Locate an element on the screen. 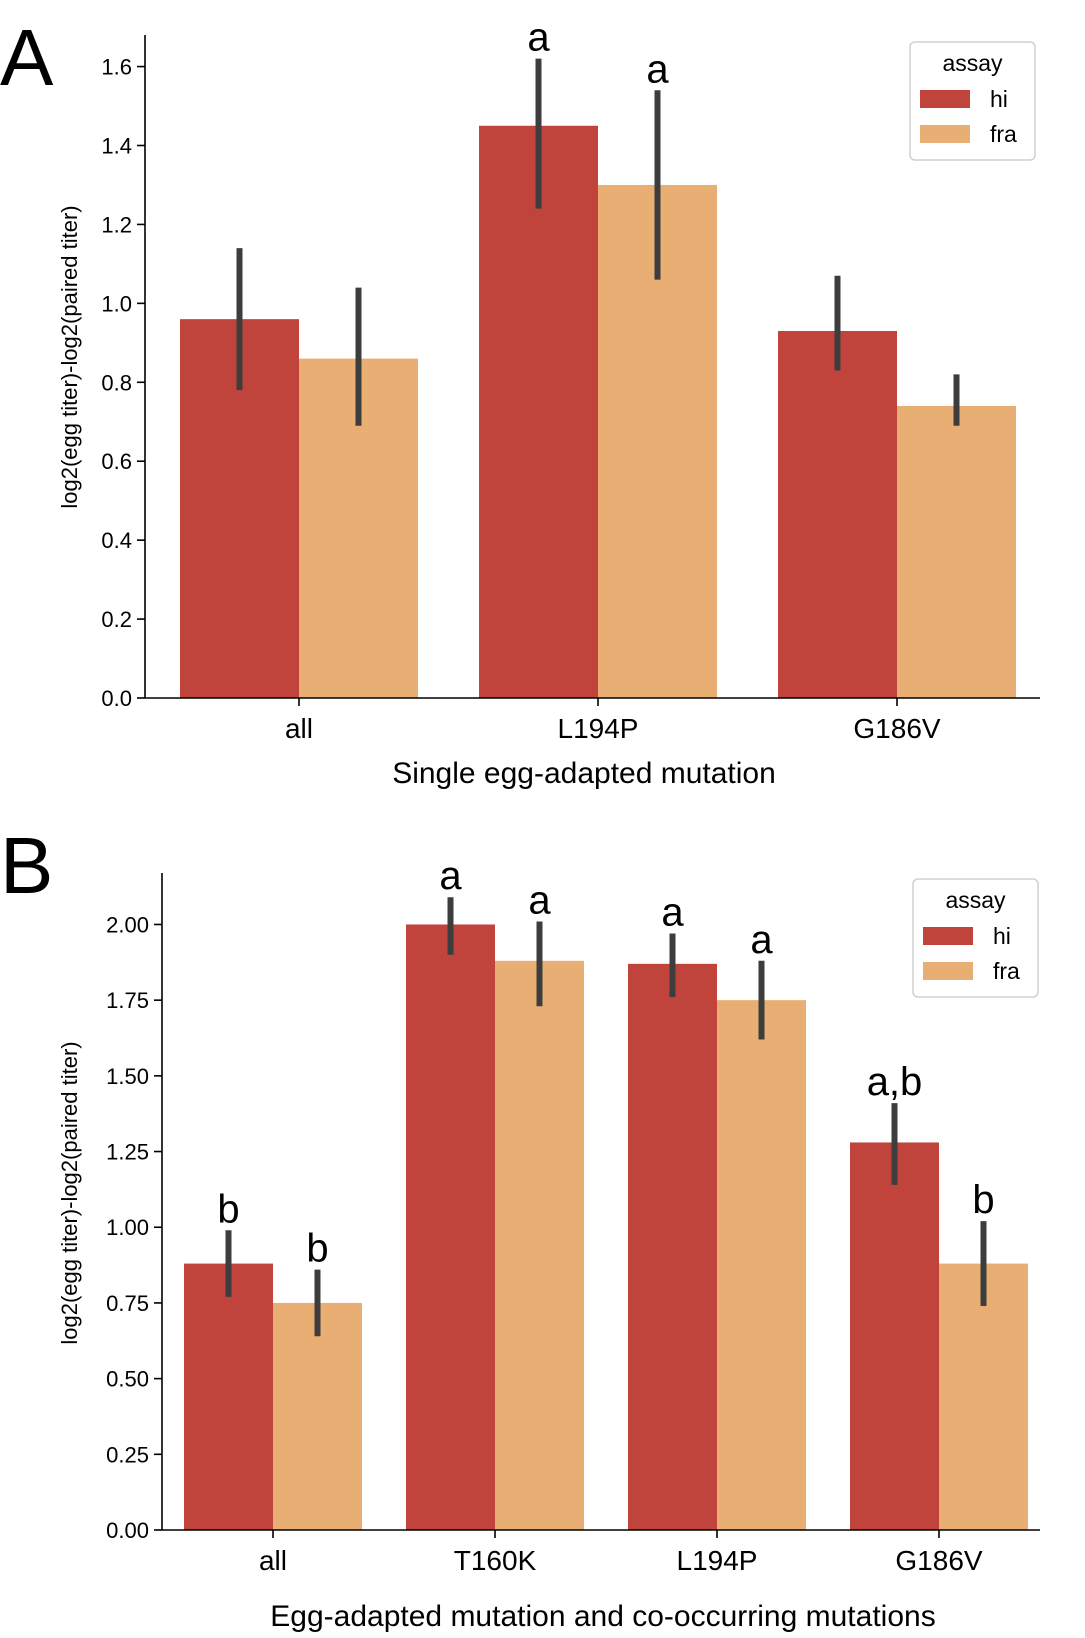 The height and width of the screenshot is (1638, 1085). panel-a-xtick-label-all: all is located at coordinates (299, 728).